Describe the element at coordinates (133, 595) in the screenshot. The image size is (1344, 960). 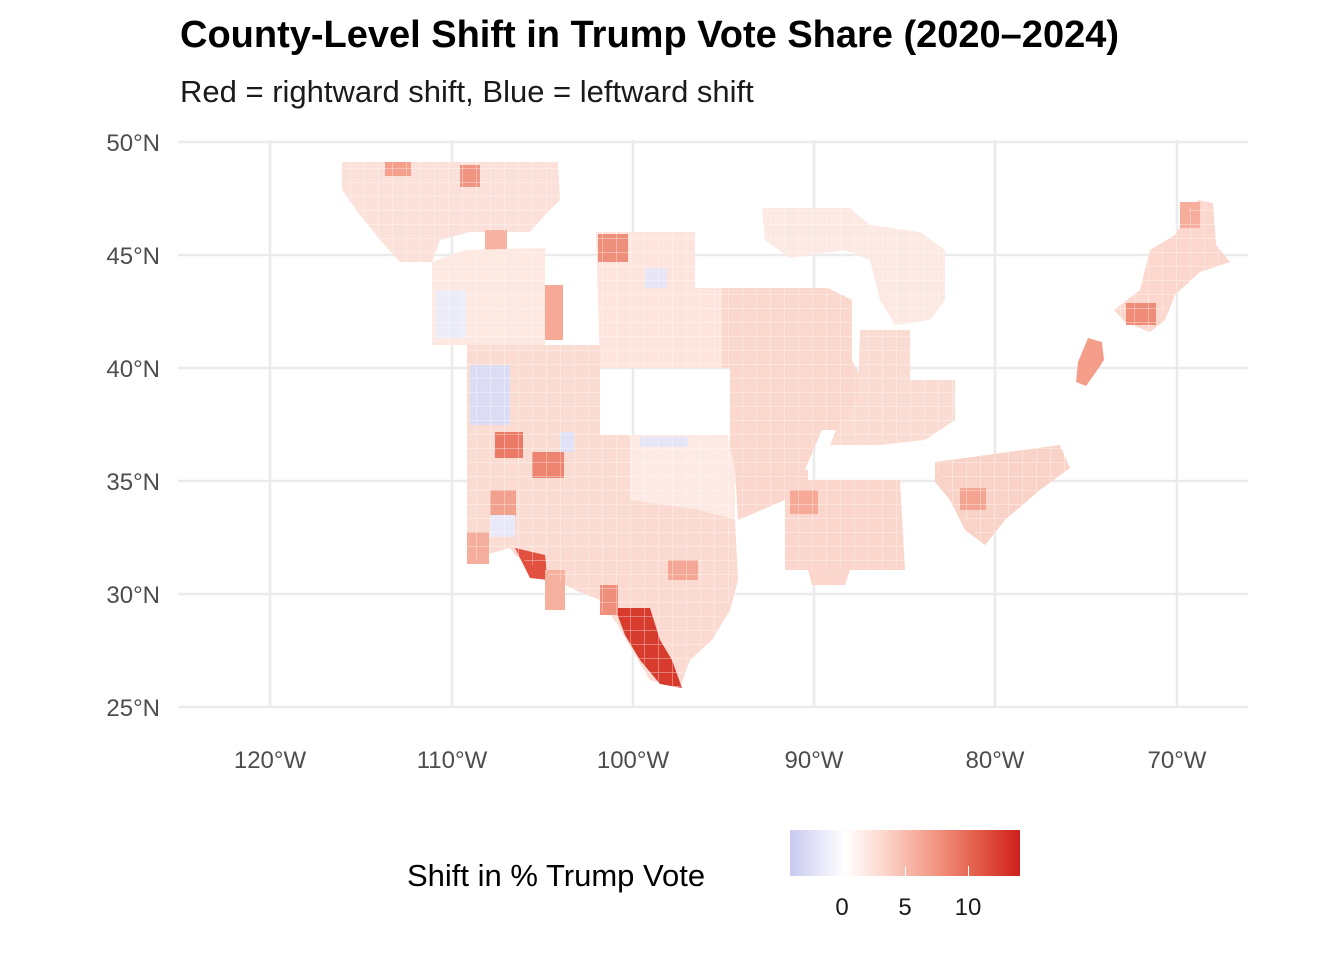
I see `y-tick-label: 30°N` at that location.